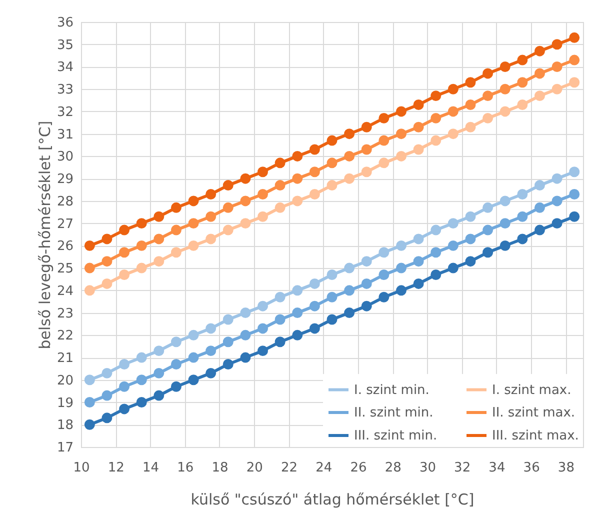 This screenshot has height=524, width=597. What do you see at coordinates (116, 468) in the screenshot?
I see `x-tick-label: 12` at bounding box center [116, 468].